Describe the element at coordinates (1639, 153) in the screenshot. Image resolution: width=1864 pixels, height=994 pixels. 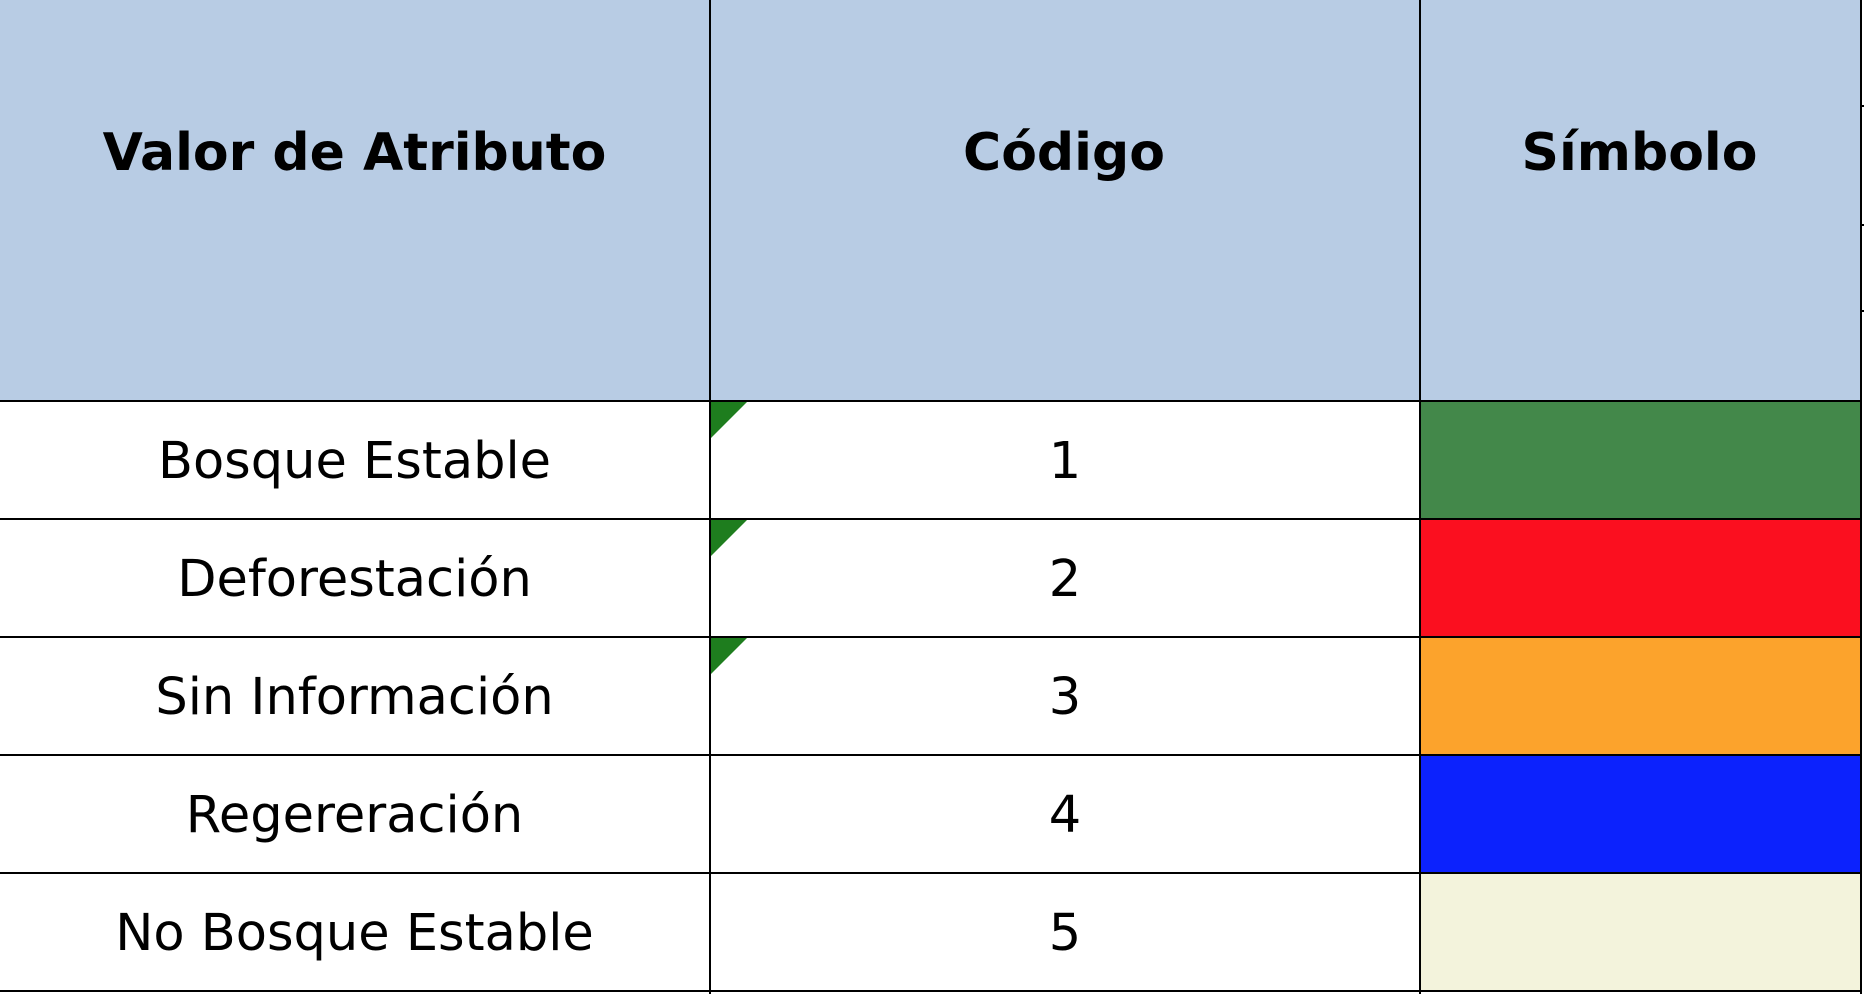
I see `header-symbol-label: Símbolo` at that location.